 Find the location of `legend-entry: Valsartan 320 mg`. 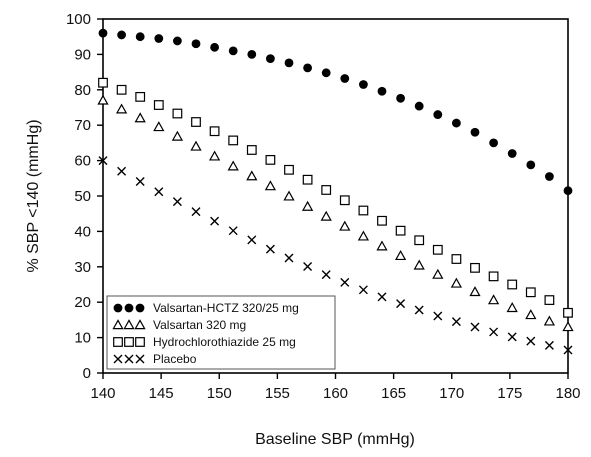

legend-entry: Valsartan 320 mg is located at coordinates (179, 325).